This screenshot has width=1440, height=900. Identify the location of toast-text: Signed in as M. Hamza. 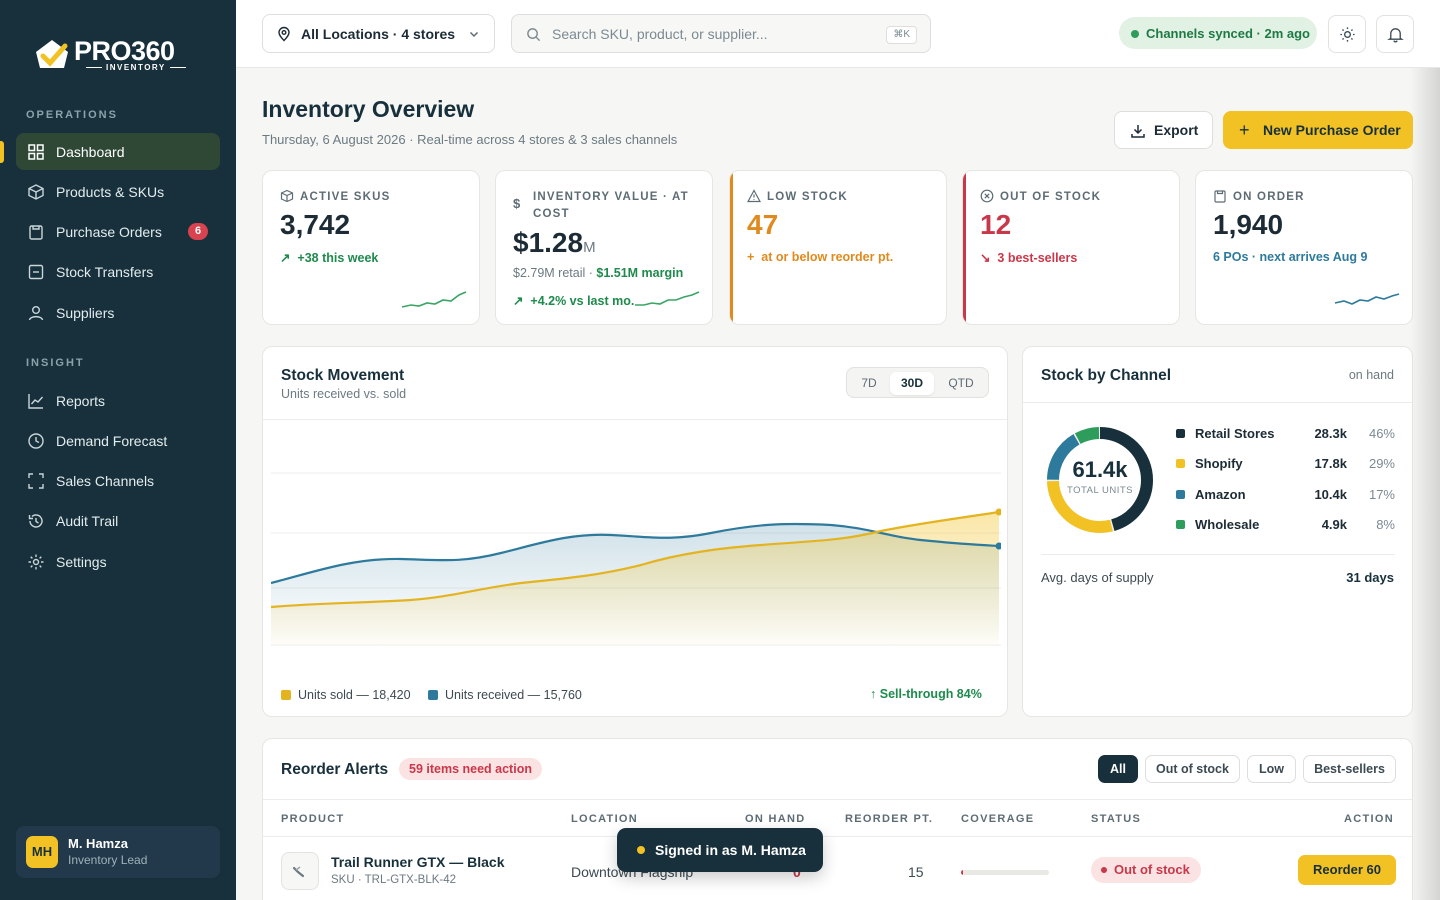
(730, 850).